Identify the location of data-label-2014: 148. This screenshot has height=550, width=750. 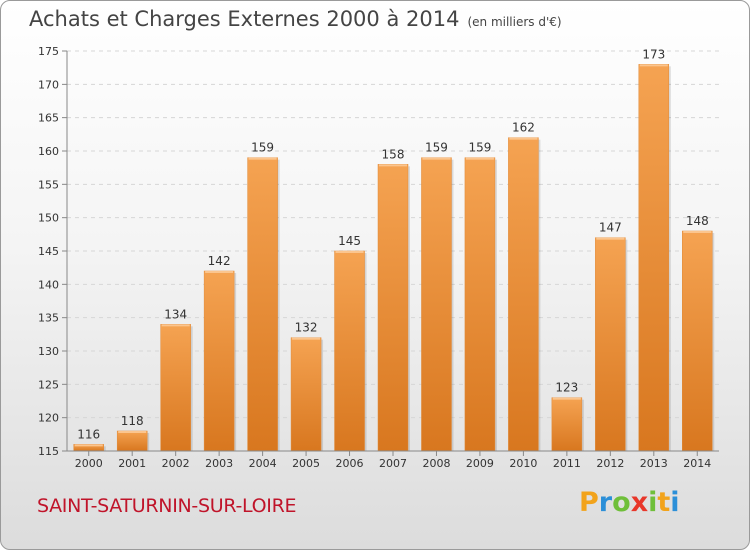
(697, 221).